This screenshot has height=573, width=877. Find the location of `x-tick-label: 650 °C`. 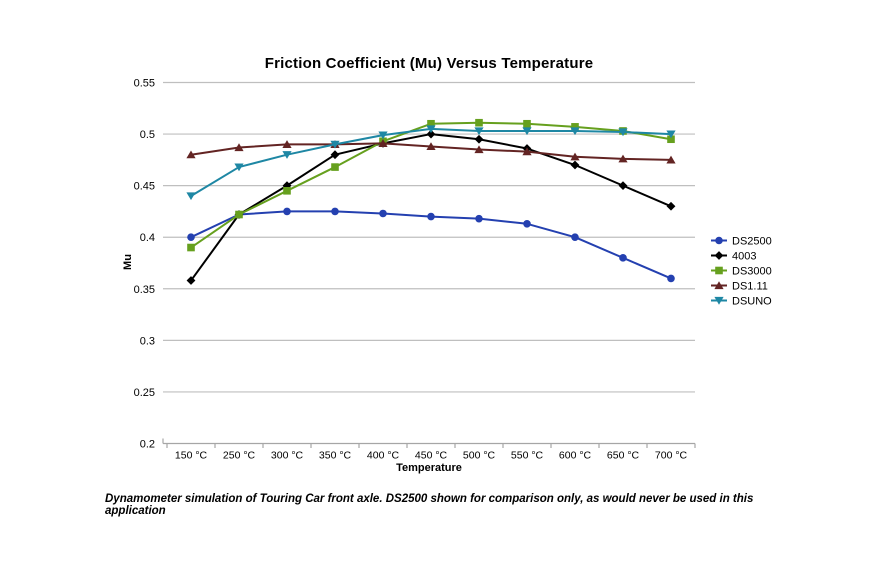

x-tick-label: 650 °C is located at coordinates (623, 456).